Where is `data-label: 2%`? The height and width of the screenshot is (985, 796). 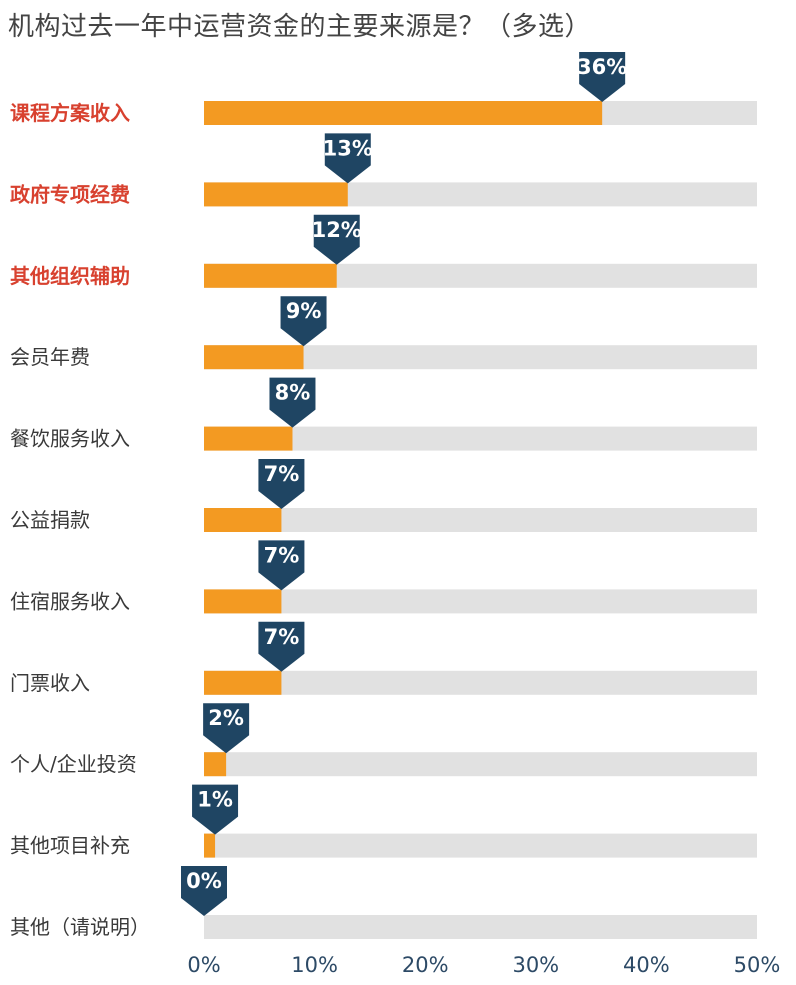 data-label: 2% is located at coordinates (226, 718).